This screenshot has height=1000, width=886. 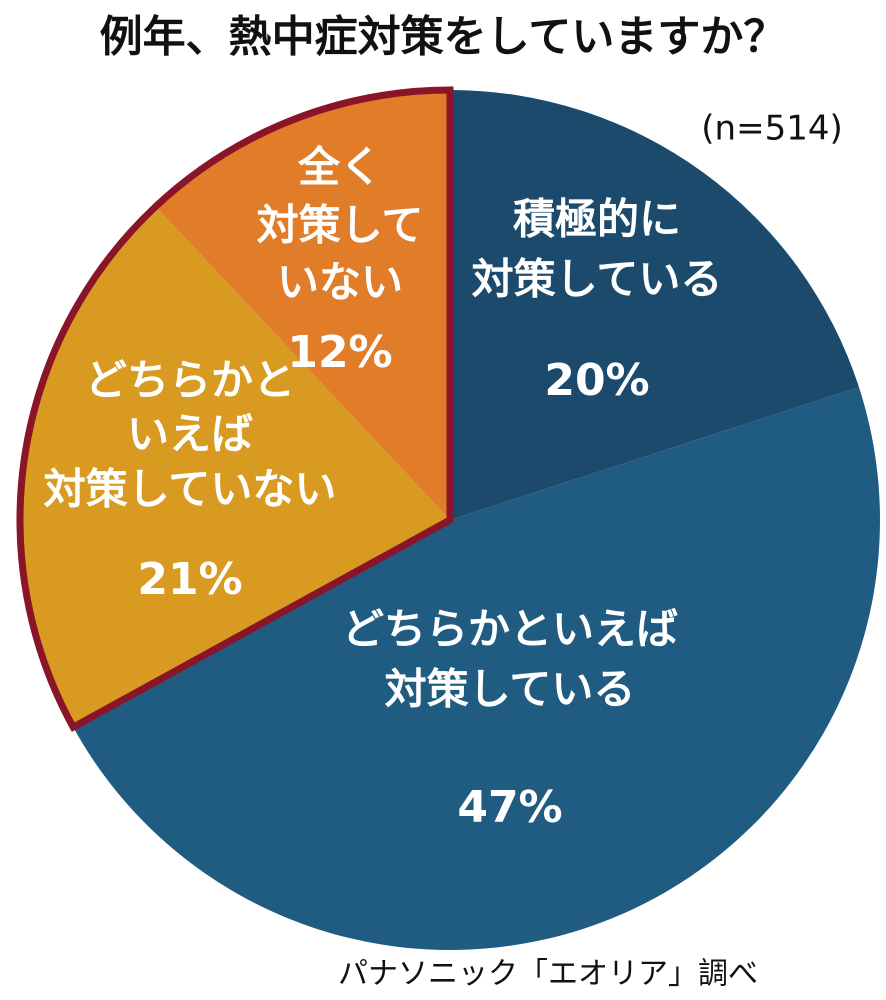 I want to click on slice-label: いえば, so click(x=190, y=434).